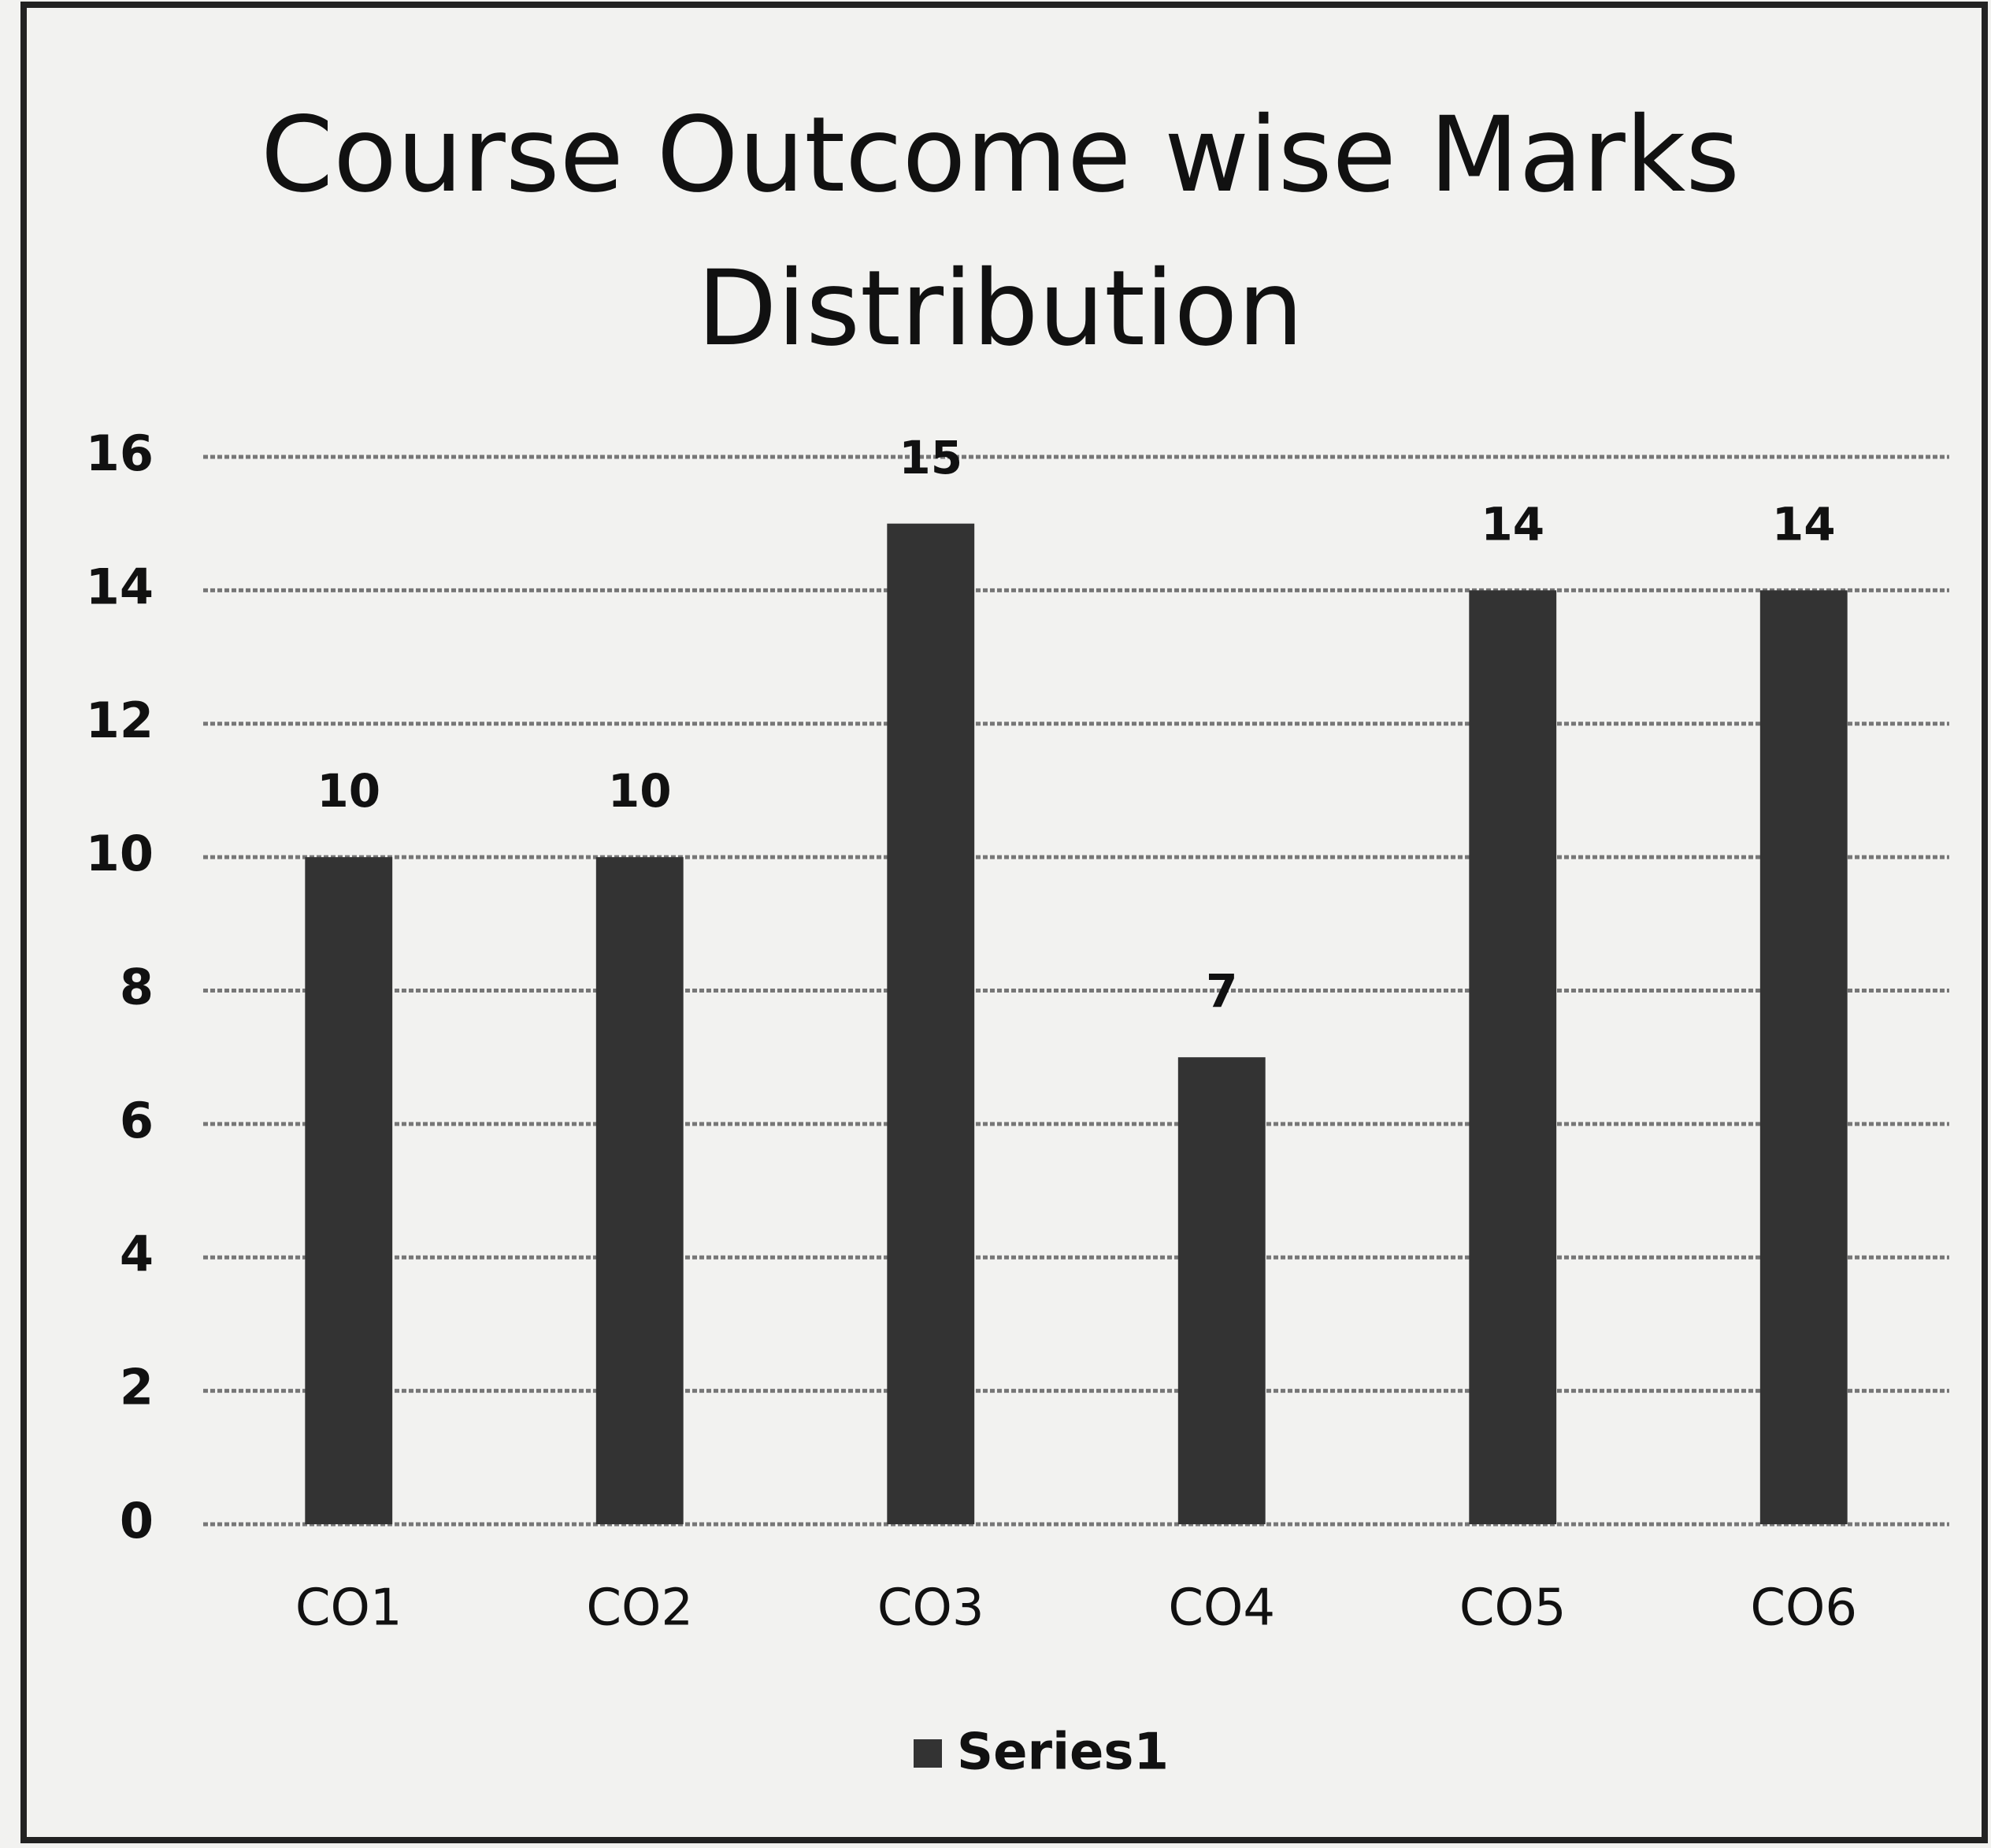 Image resolution: width=1991 pixels, height=1848 pixels. I want to click on legend-swatch, so click(928, 1753).